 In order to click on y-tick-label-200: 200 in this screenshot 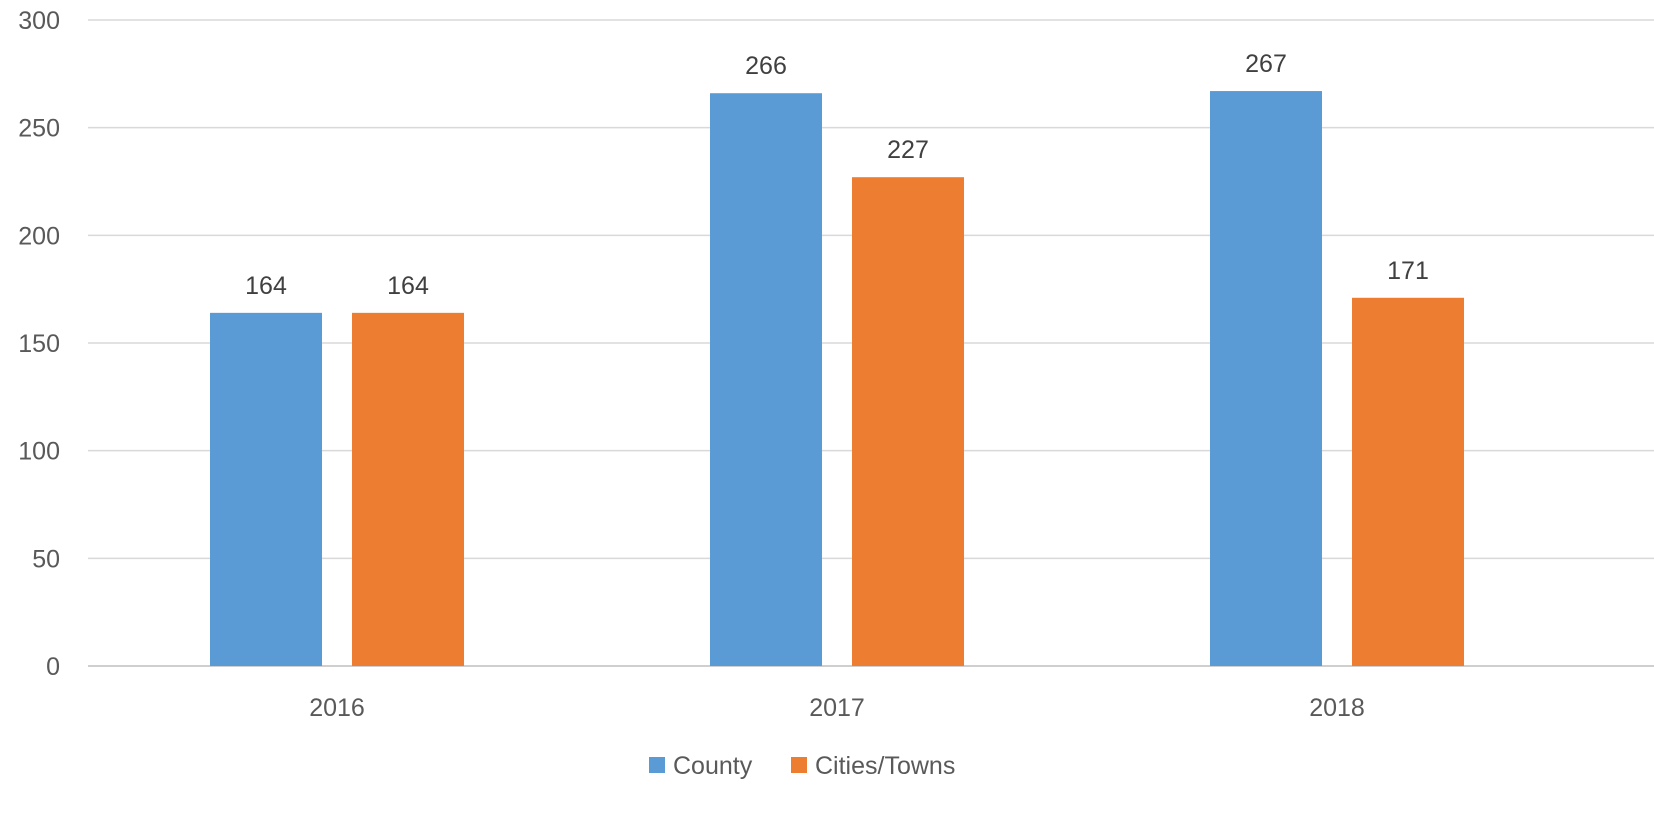, I will do `click(39, 236)`.